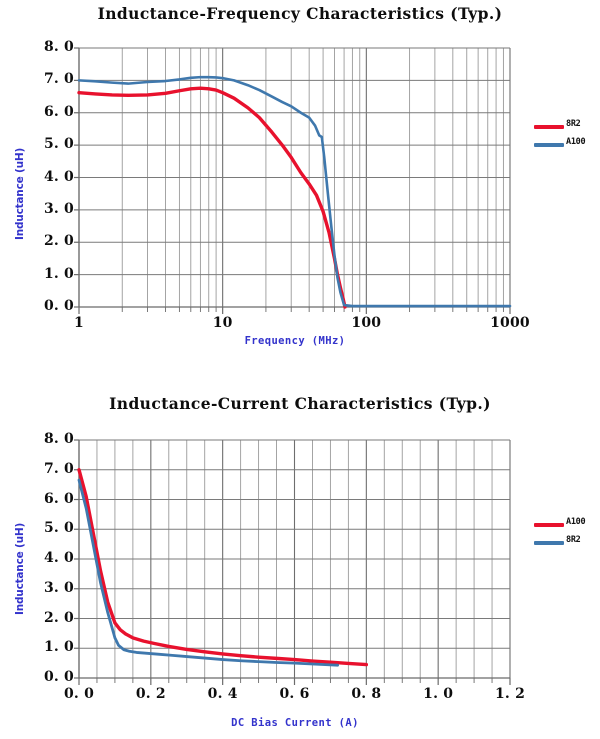  I want to click on chart2-x-tick: 0. 0, so click(79, 694).